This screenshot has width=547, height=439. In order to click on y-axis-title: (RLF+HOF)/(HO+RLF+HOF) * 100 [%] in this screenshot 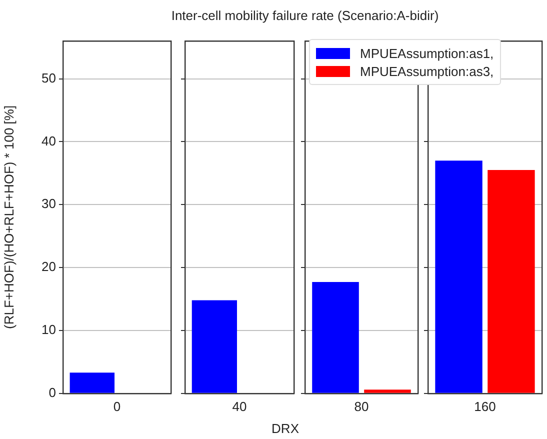, I will do `click(8, 217)`.